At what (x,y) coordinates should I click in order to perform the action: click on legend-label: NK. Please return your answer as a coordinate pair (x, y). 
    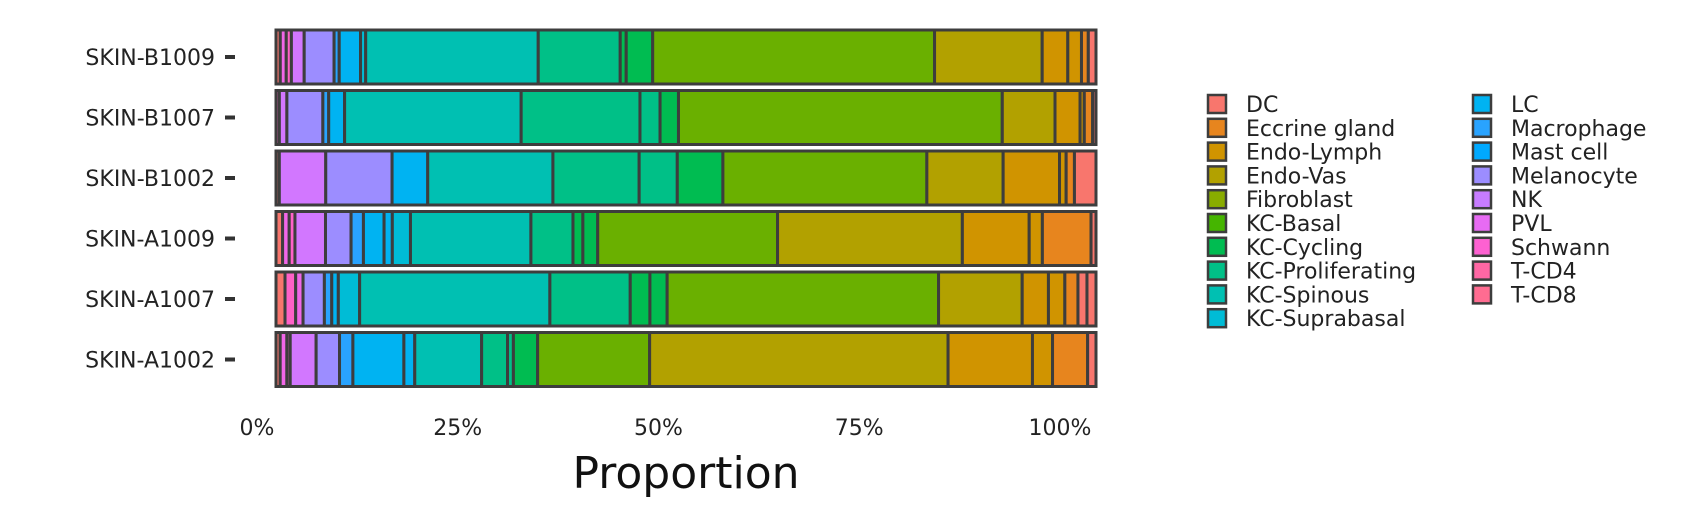
    Looking at the image, I should click on (1526, 200).